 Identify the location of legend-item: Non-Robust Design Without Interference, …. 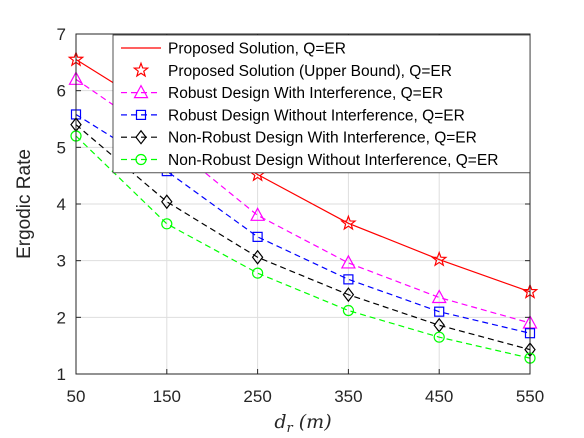
(309, 160).